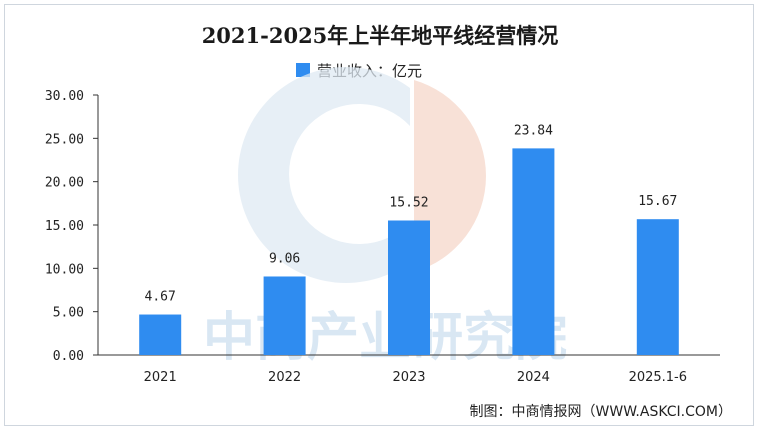  I want to click on data-label: 15.52, so click(408, 202).